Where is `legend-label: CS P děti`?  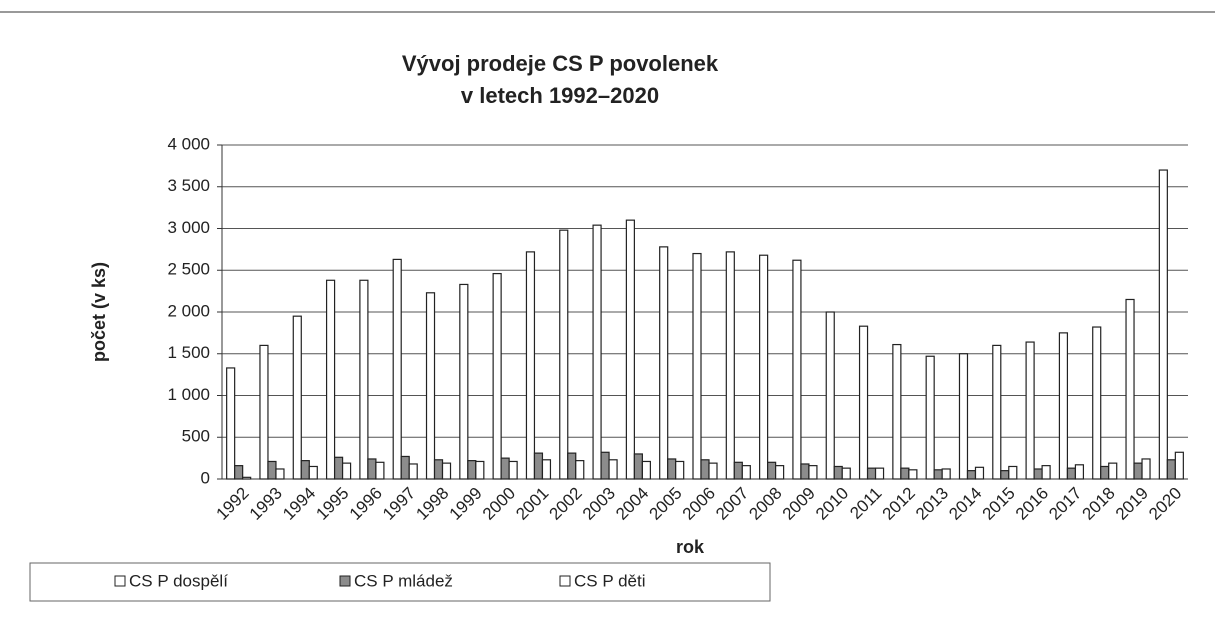
legend-label: CS P děti is located at coordinates (610, 580).